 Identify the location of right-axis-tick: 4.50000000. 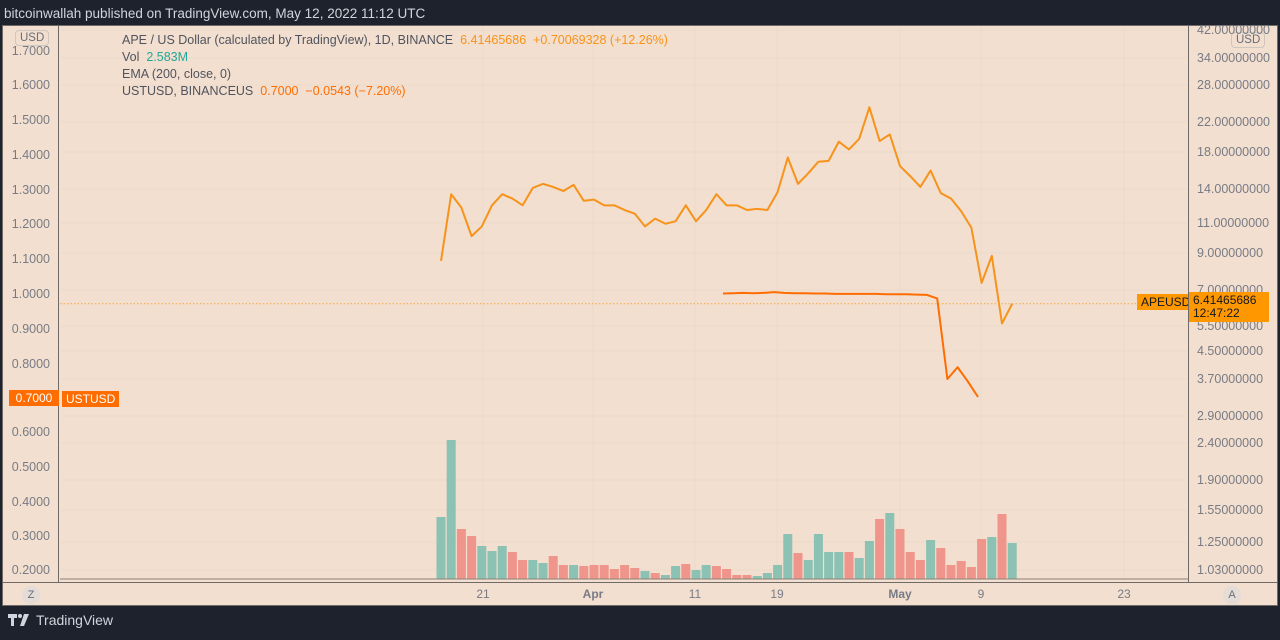
(1230, 351).